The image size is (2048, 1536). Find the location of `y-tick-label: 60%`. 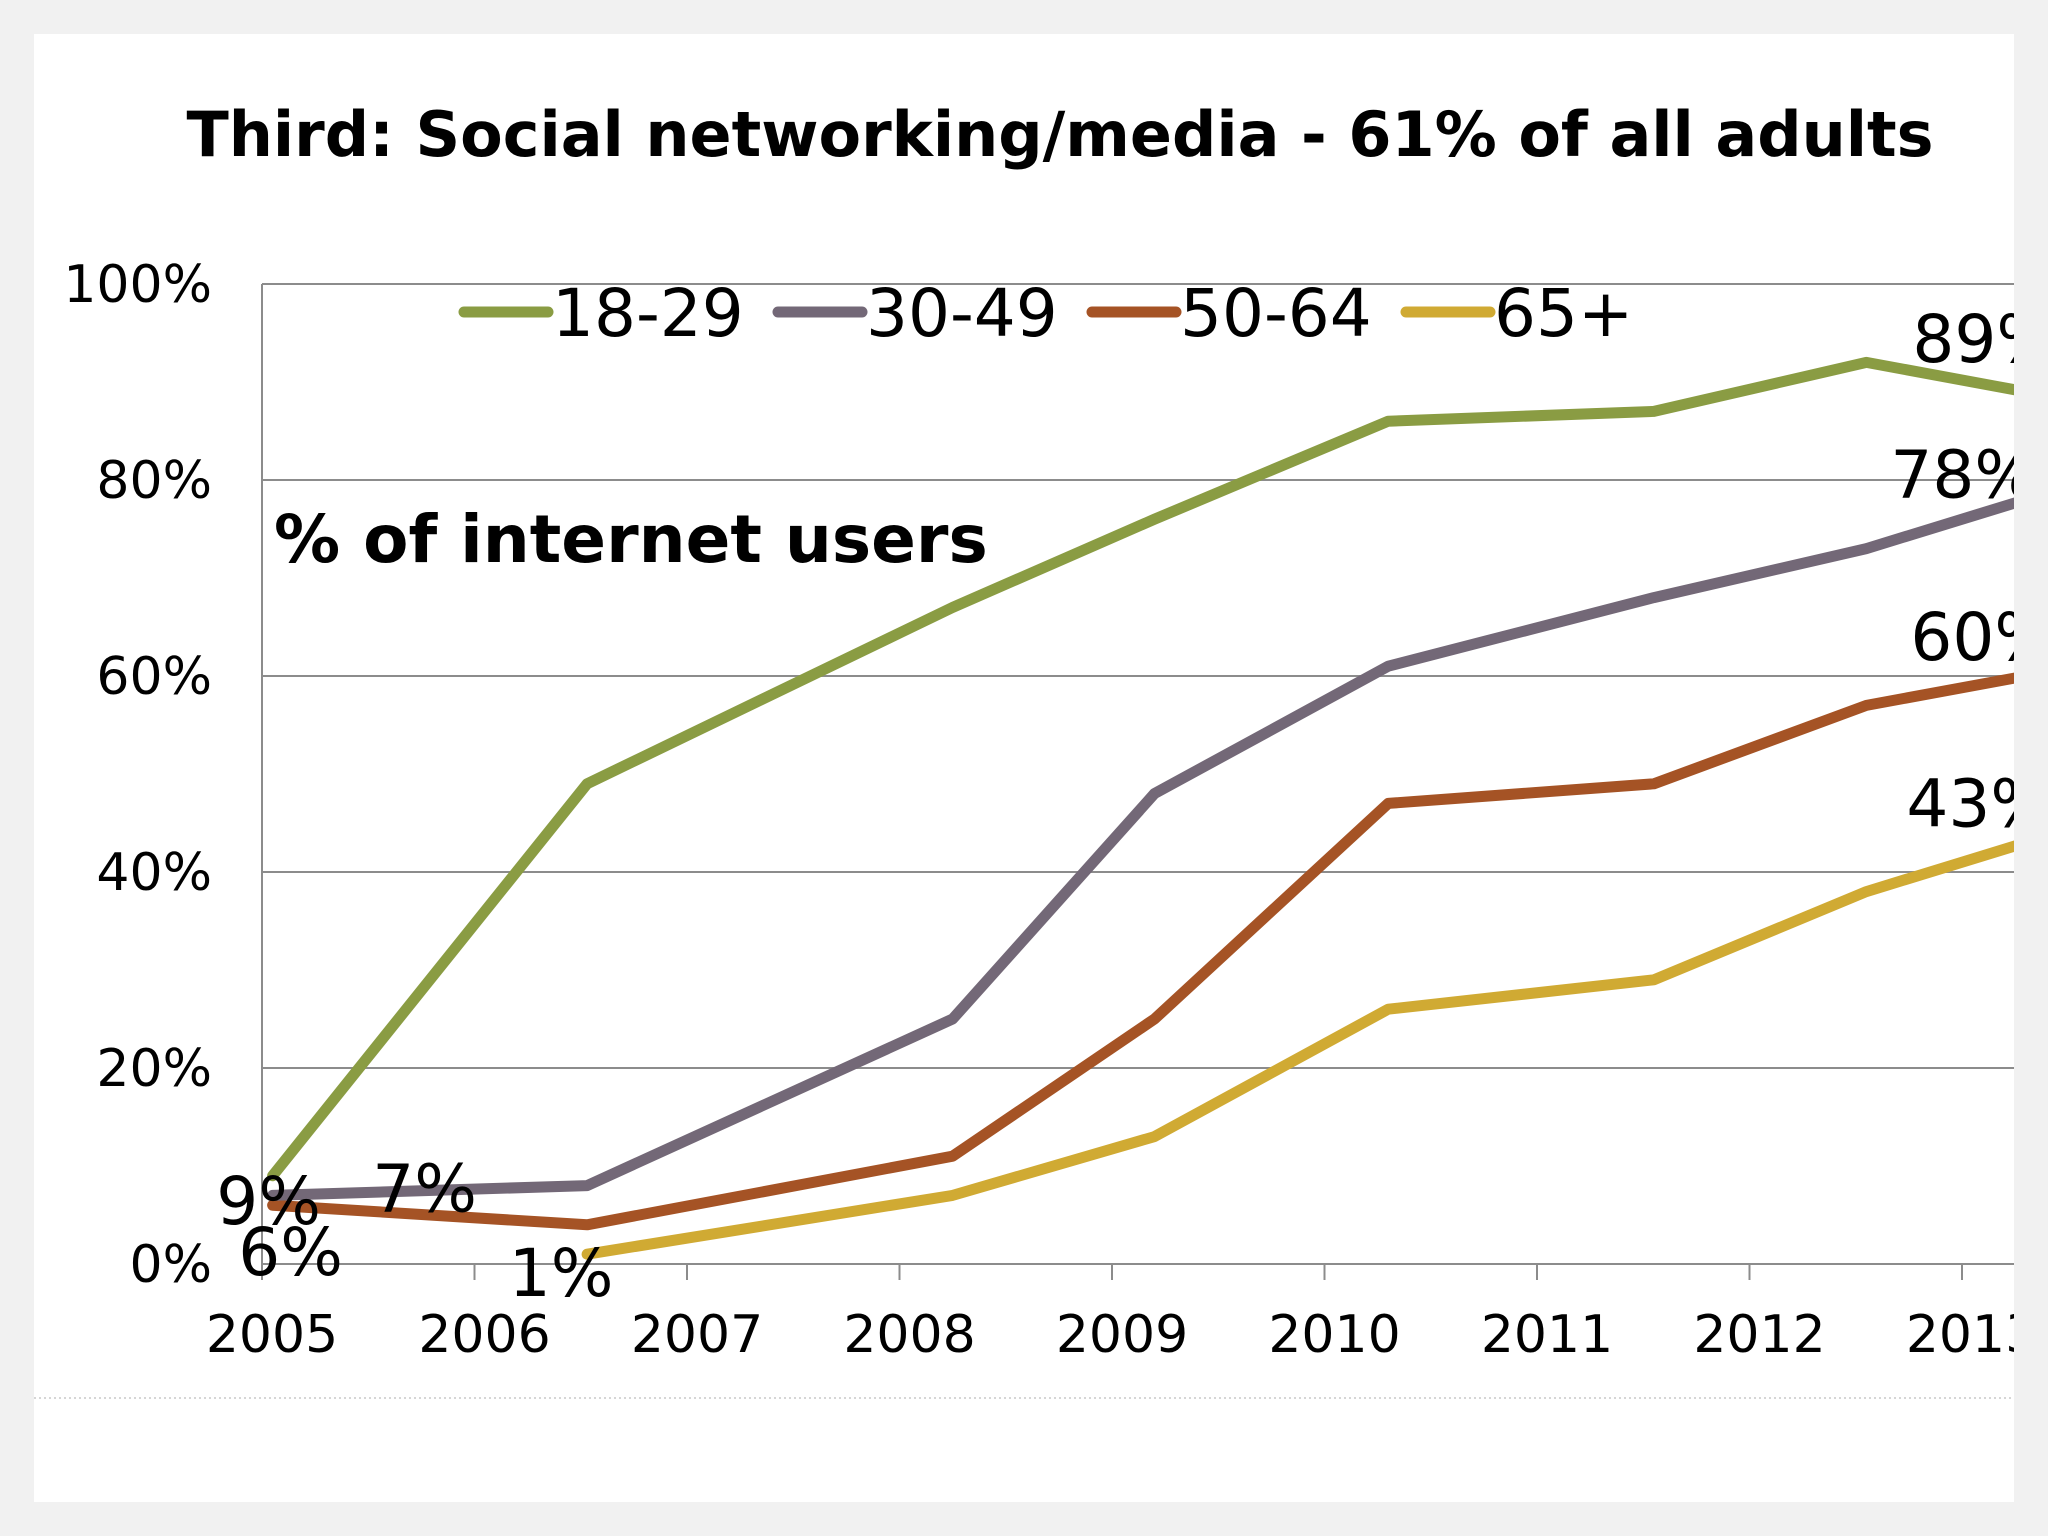

y-tick-label: 60% is located at coordinates (154, 677).